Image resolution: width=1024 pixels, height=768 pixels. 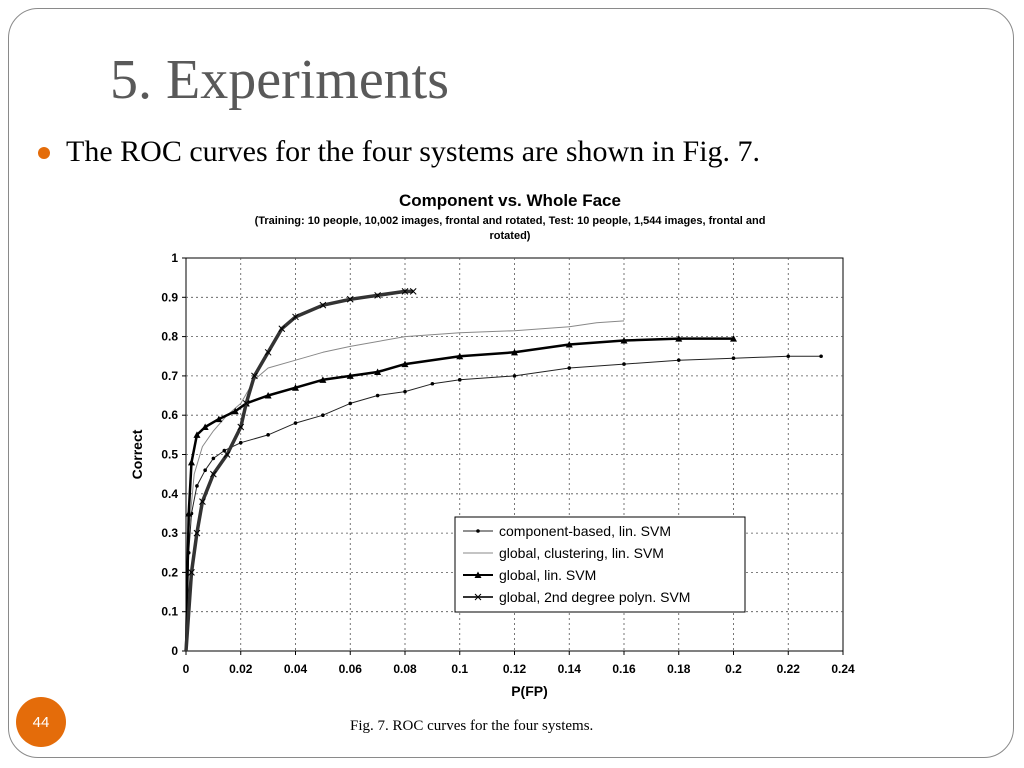 I want to click on y-tick-label: 0.1, so click(x=169, y=612).